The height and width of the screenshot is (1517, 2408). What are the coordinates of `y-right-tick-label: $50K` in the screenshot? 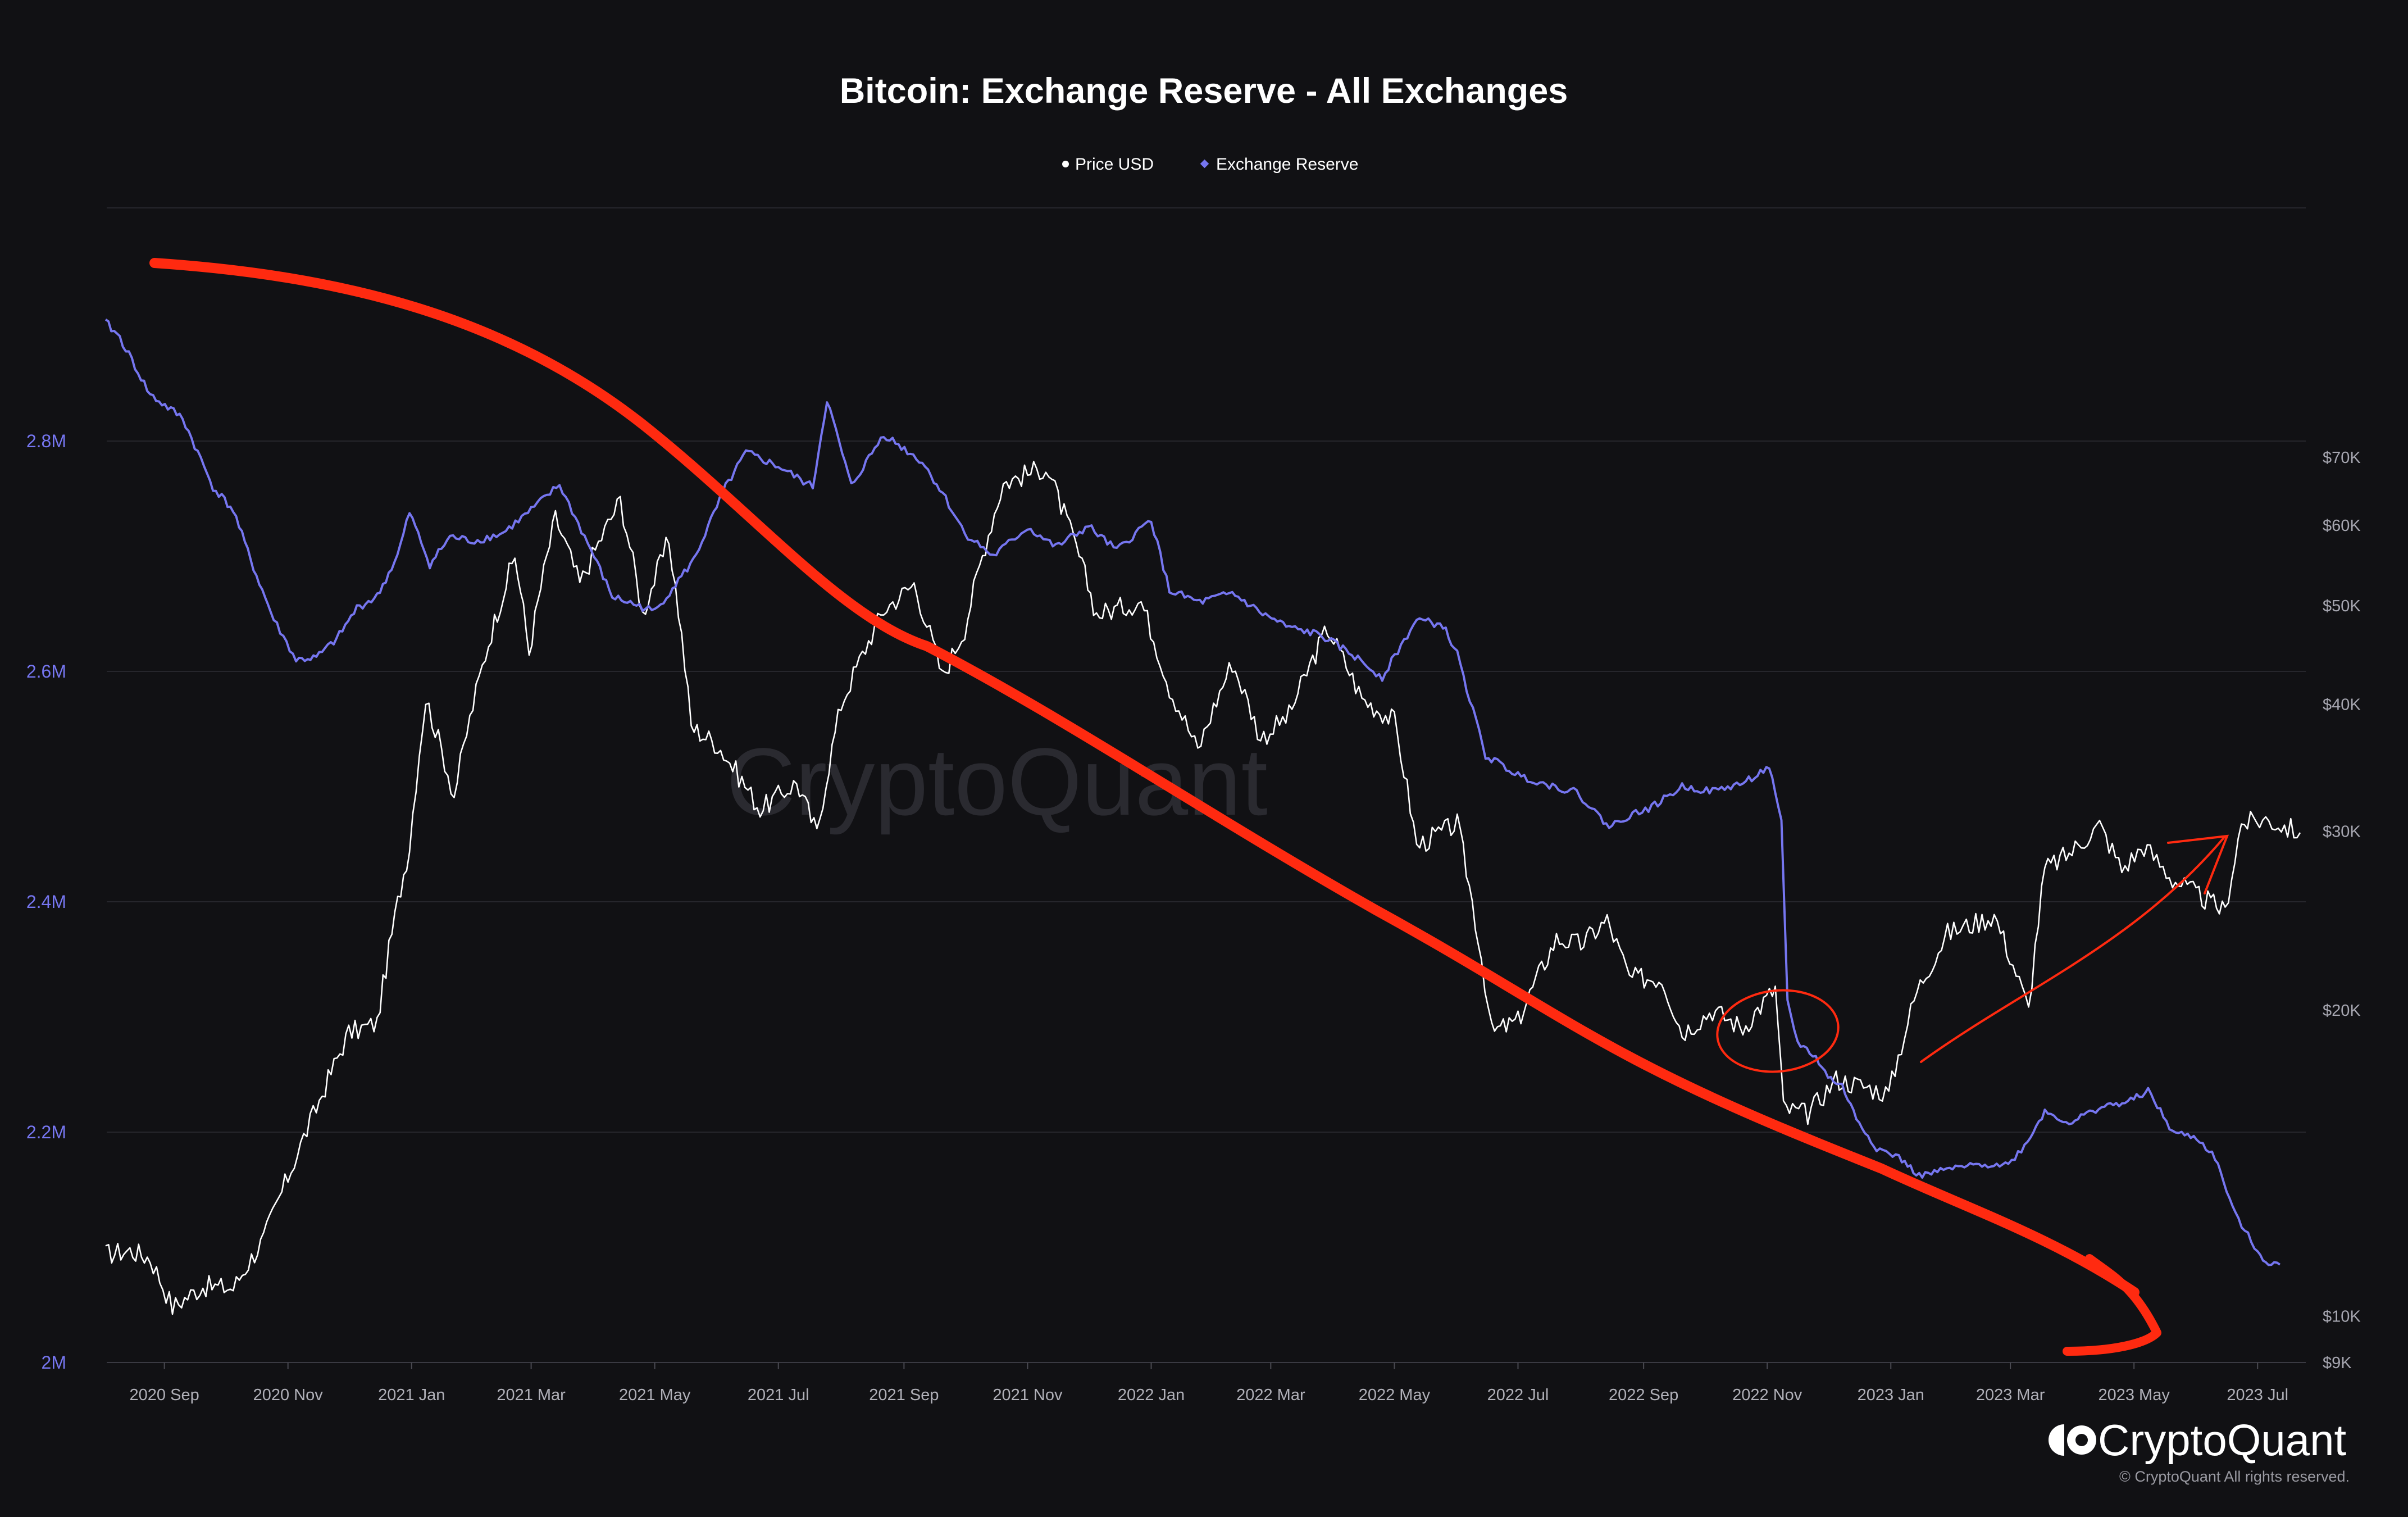 It's located at (2342, 606).